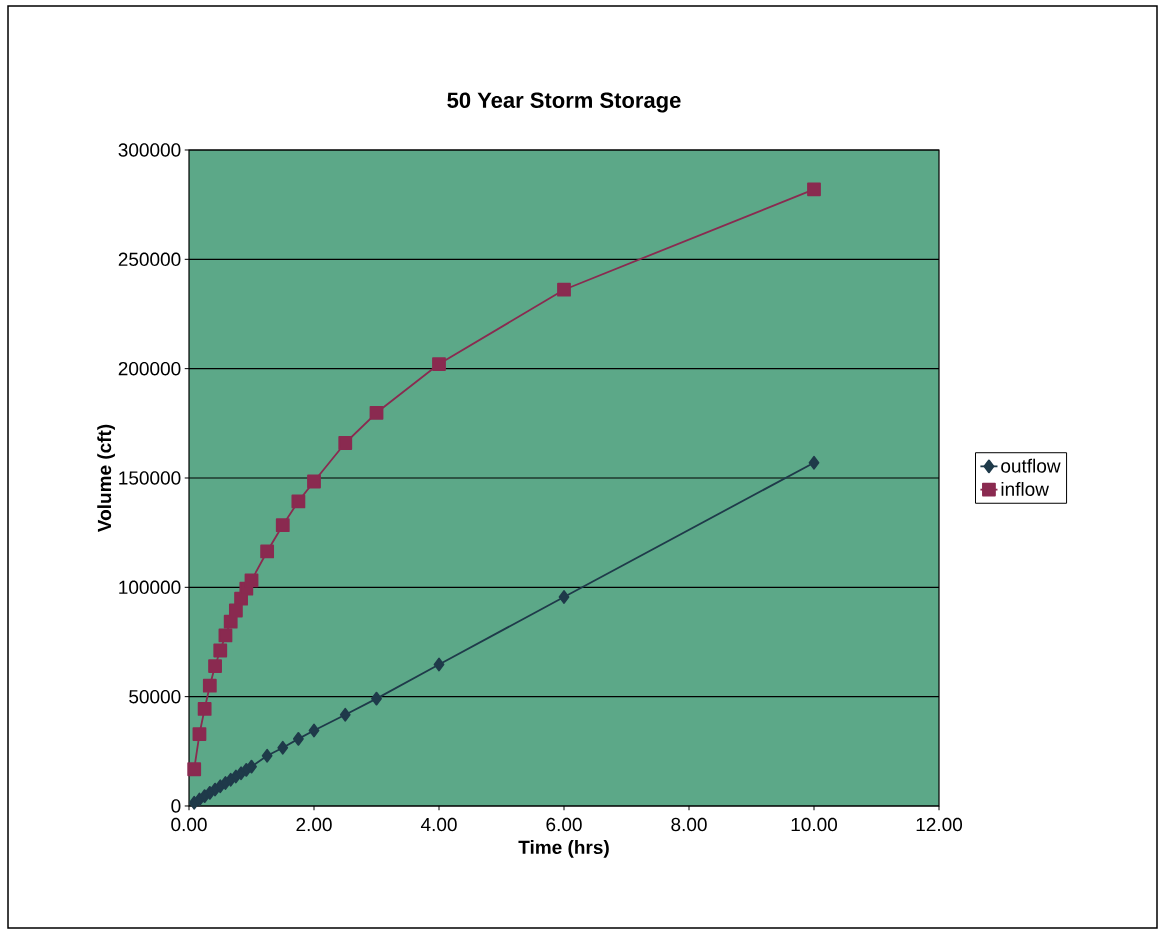 This screenshot has height=934, width=1163. What do you see at coordinates (149, 368) in the screenshot?
I see `y-tick-label: 200000` at bounding box center [149, 368].